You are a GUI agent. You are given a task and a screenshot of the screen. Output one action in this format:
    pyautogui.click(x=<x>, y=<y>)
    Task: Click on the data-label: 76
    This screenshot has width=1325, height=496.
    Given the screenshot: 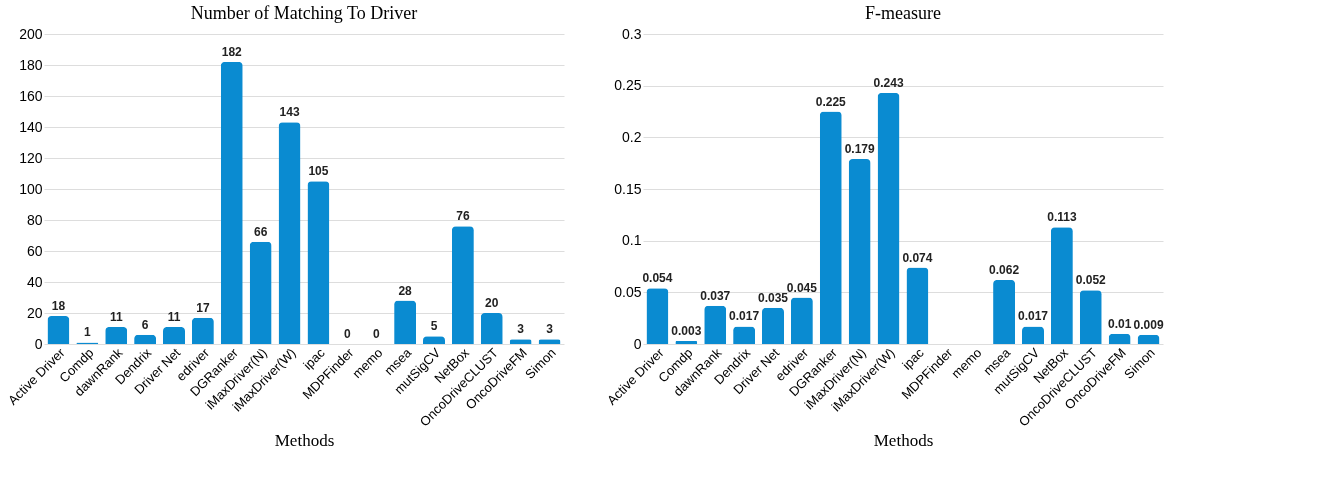 What is the action you would take?
    pyautogui.click(x=463, y=216)
    